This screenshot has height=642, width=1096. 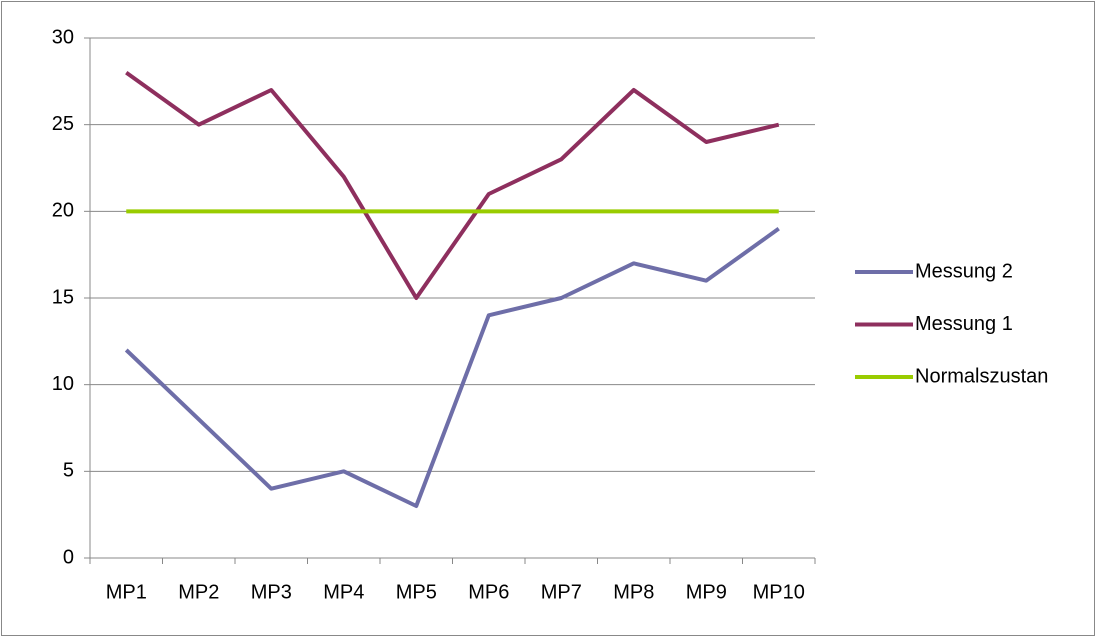 I want to click on y-tick-label: 25, so click(x=63, y=124).